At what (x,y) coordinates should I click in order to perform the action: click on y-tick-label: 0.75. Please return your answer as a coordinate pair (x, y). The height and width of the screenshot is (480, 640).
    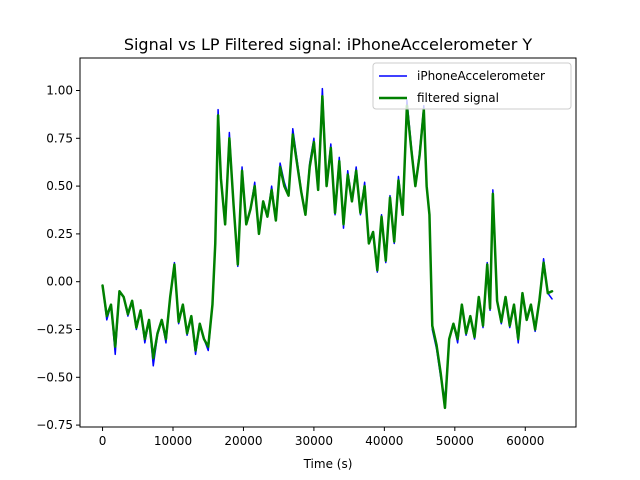
    Looking at the image, I should click on (59, 138).